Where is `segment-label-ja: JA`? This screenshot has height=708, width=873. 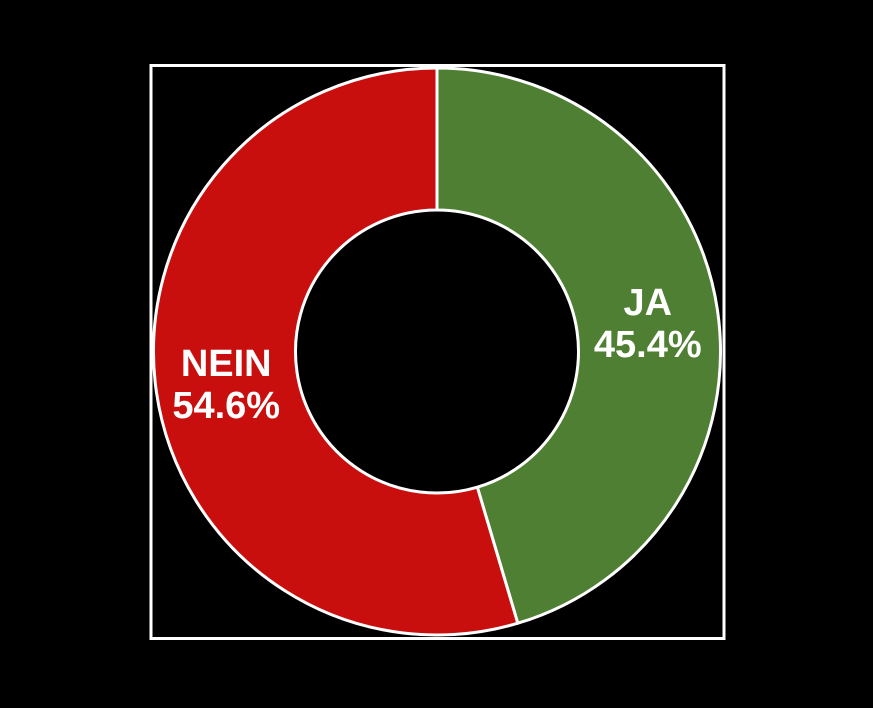
segment-label-ja: JA is located at coordinates (647, 303).